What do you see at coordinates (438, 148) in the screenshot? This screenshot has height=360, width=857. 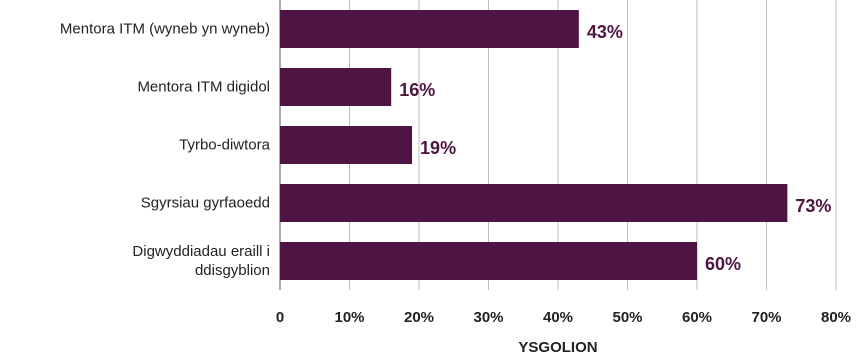 I see `value-label: 19%` at bounding box center [438, 148].